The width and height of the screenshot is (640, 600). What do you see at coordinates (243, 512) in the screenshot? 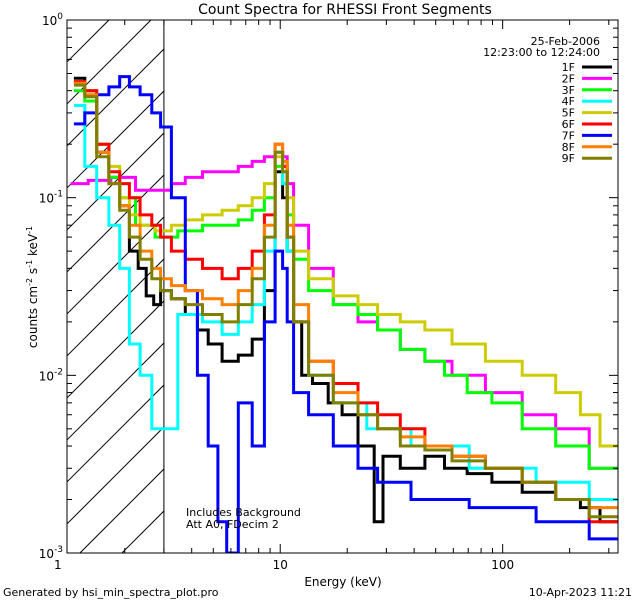
I see `background-note: Includes Background` at bounding box center [243, 512].